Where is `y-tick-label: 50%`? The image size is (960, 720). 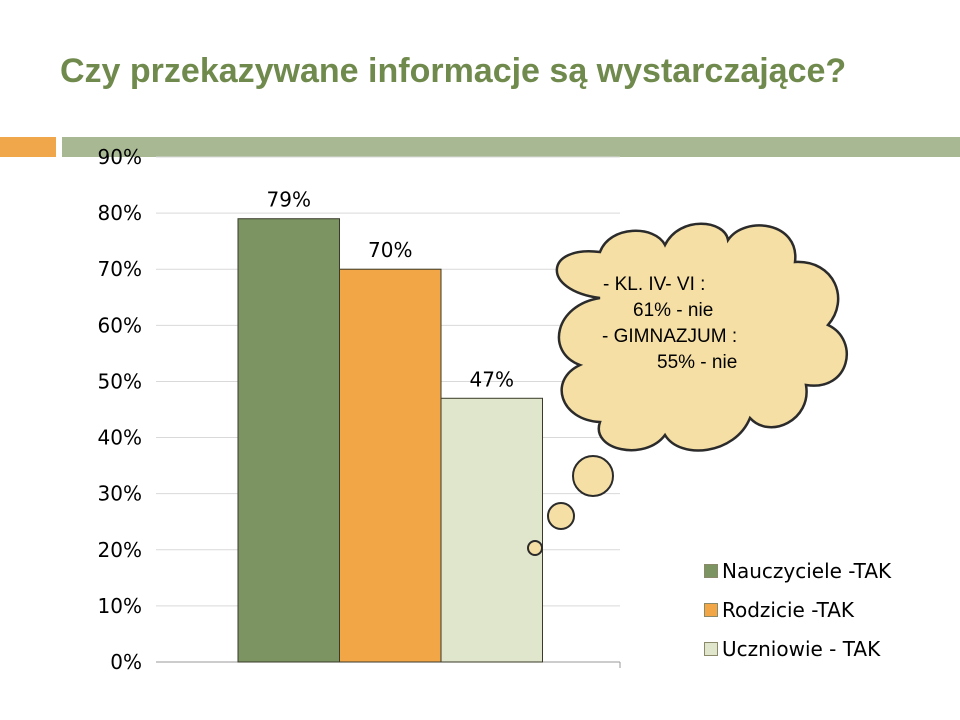
y-tick-label: 50% is located at coordinates (120, 381).